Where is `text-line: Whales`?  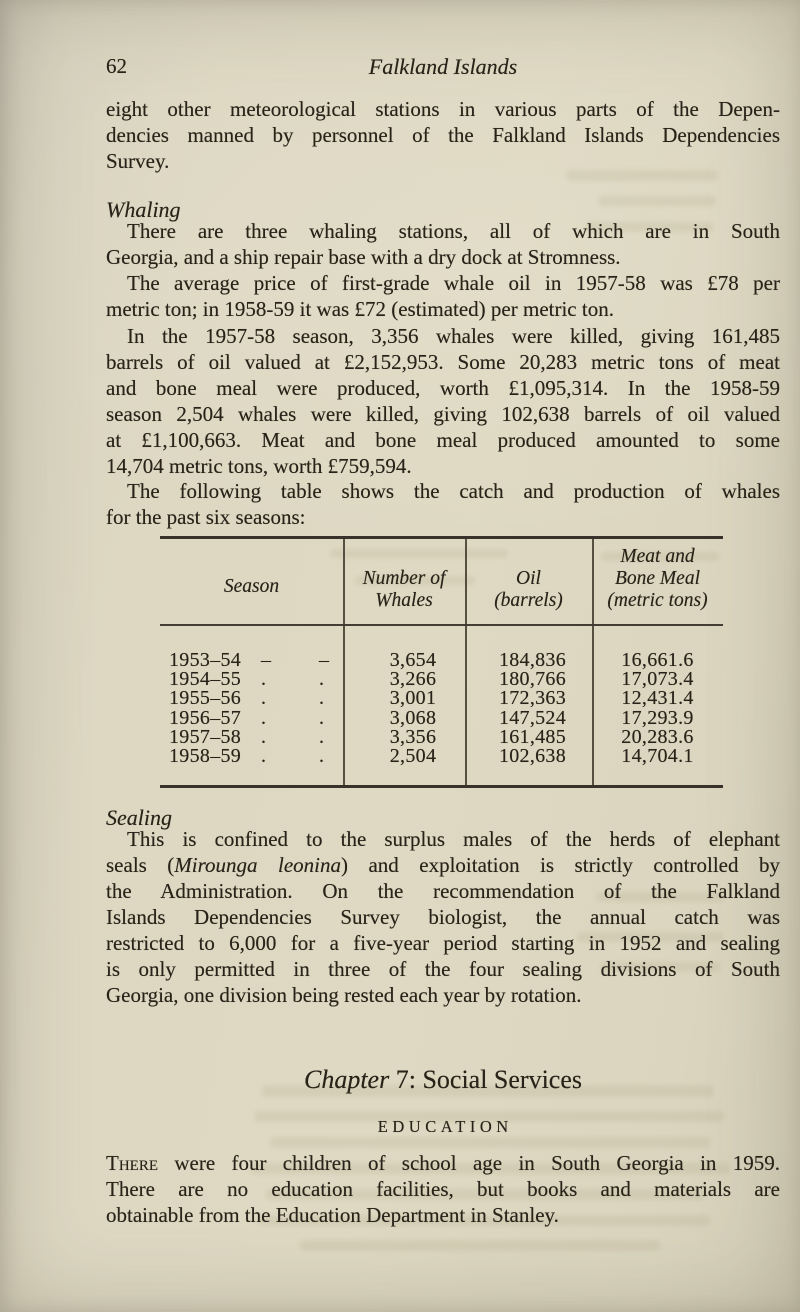 text-line: Whales is located at coordinates (404, 600).